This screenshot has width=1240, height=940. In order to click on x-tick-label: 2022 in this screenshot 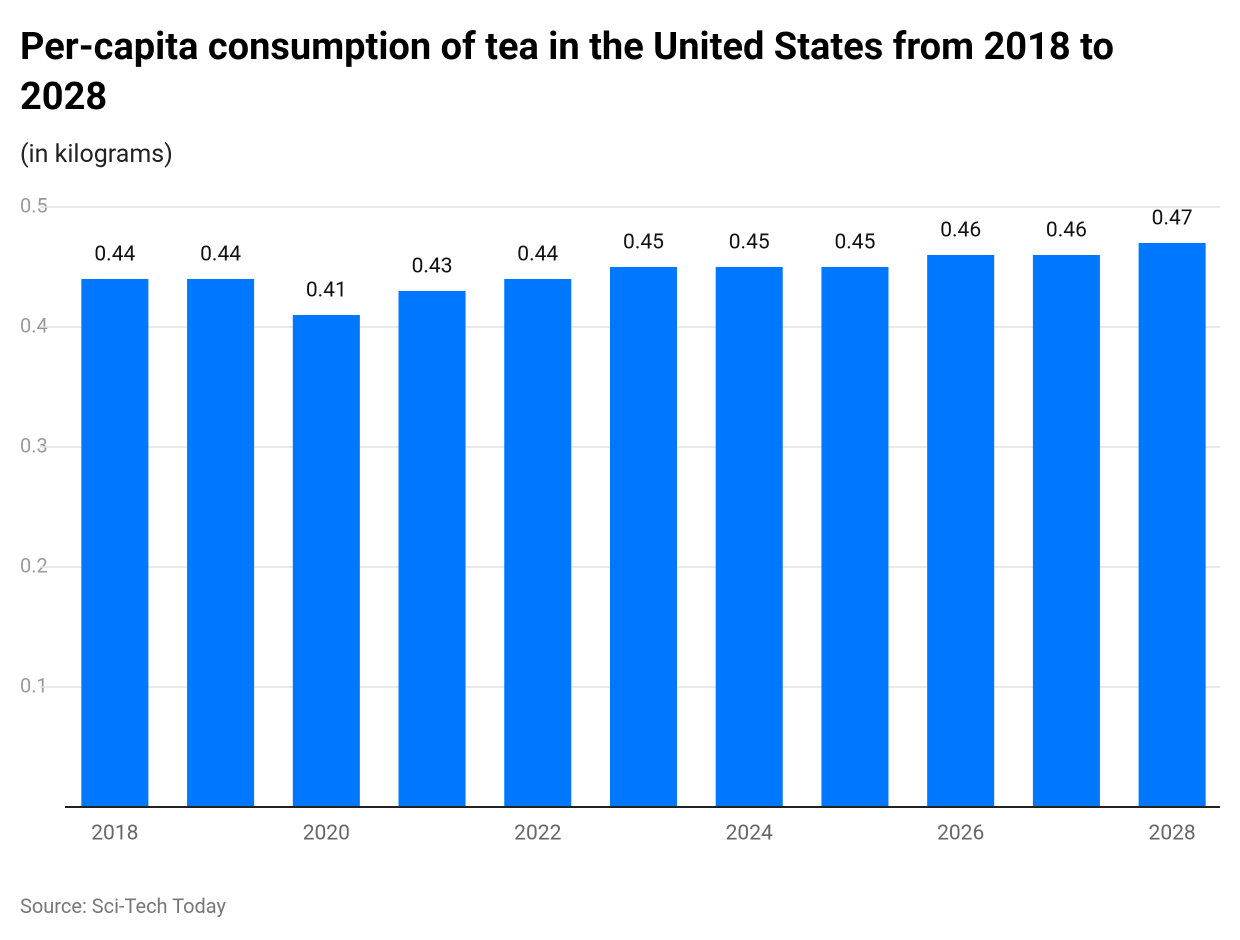, I will do `click(537, 834)`.